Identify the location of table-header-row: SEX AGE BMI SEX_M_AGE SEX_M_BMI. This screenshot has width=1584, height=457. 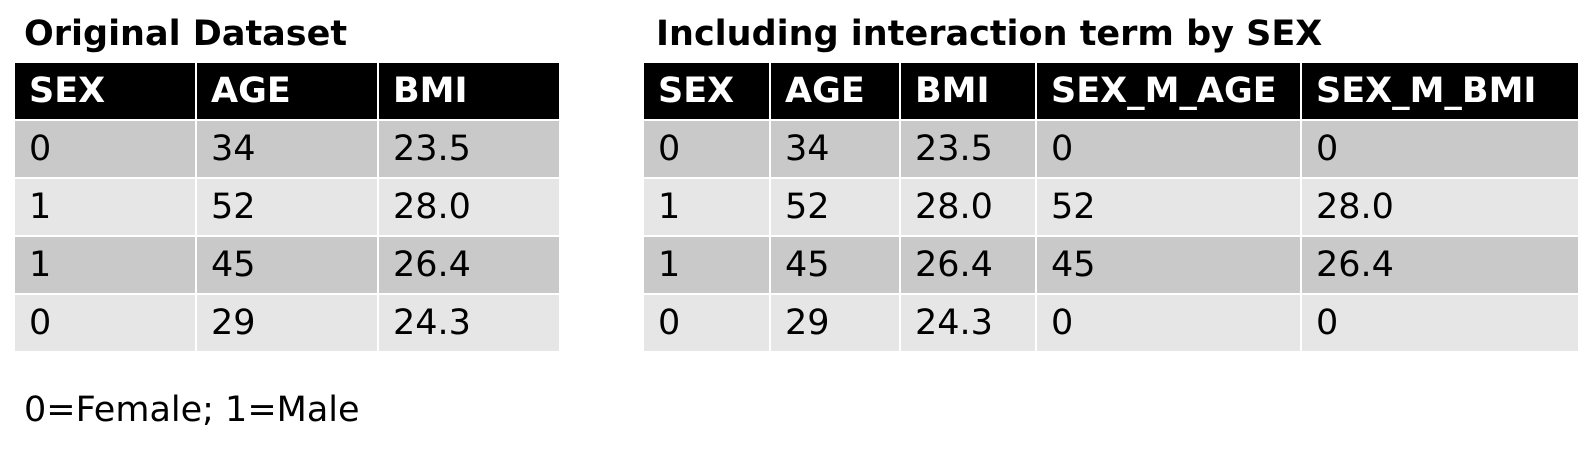
(1111, 92).